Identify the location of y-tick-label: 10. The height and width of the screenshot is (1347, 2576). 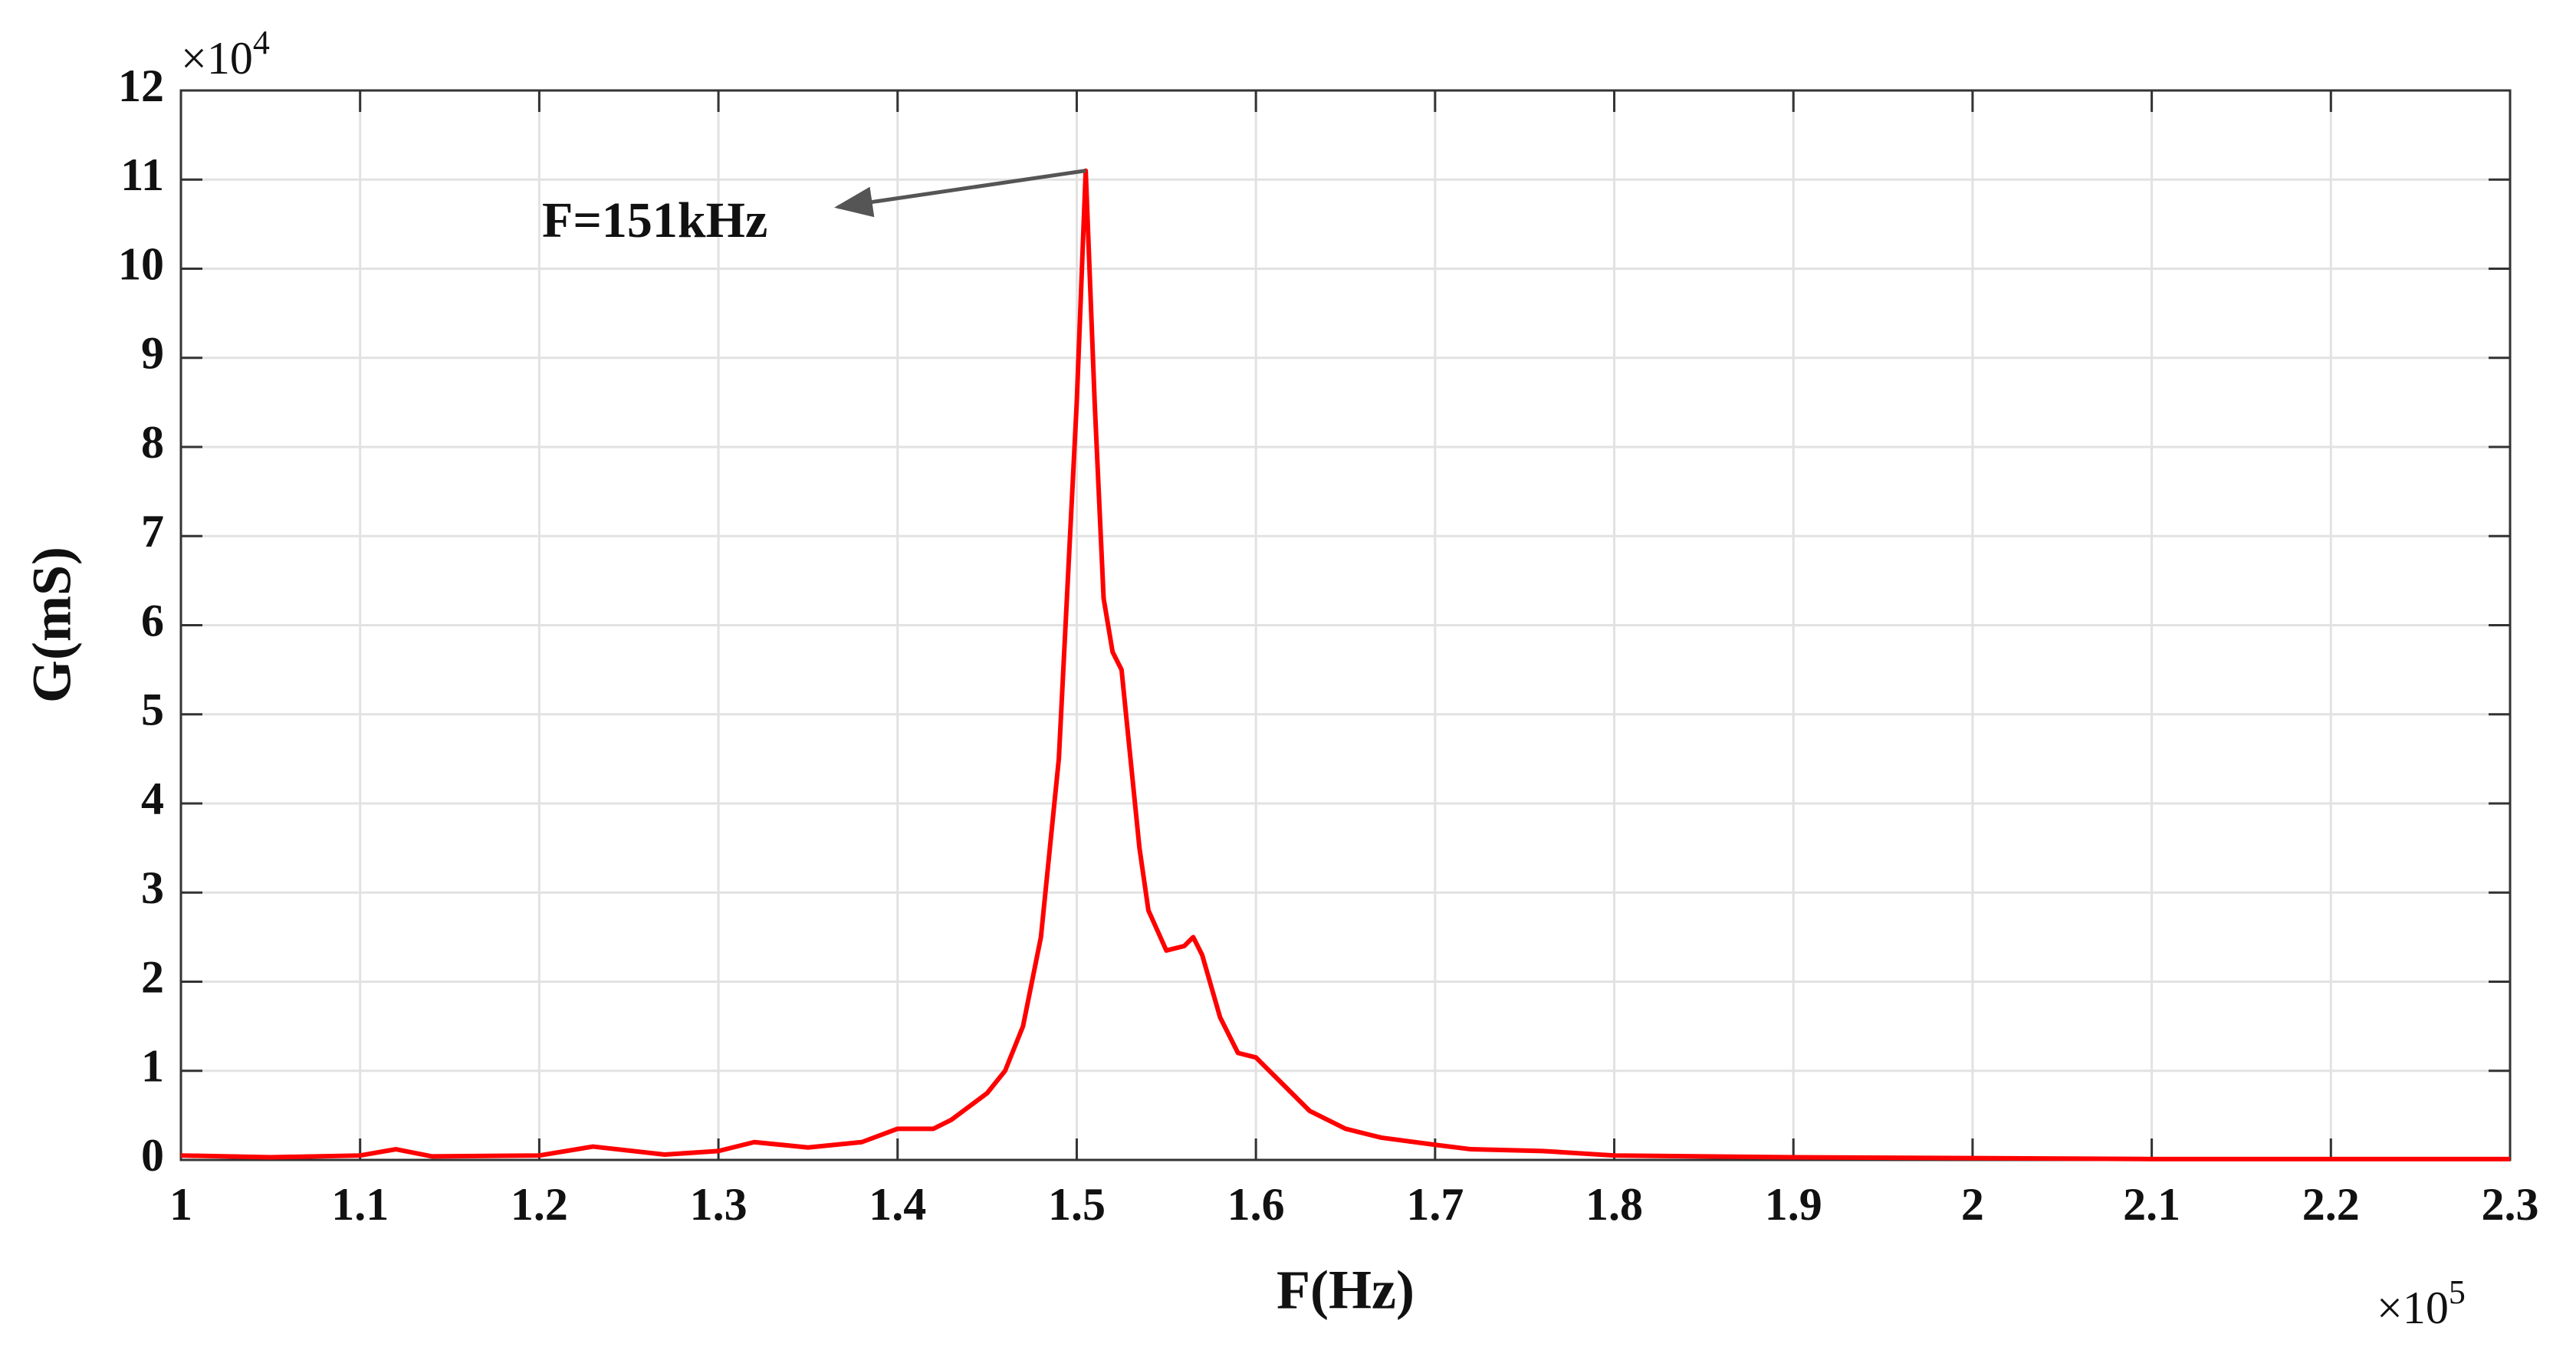
(141, 263).